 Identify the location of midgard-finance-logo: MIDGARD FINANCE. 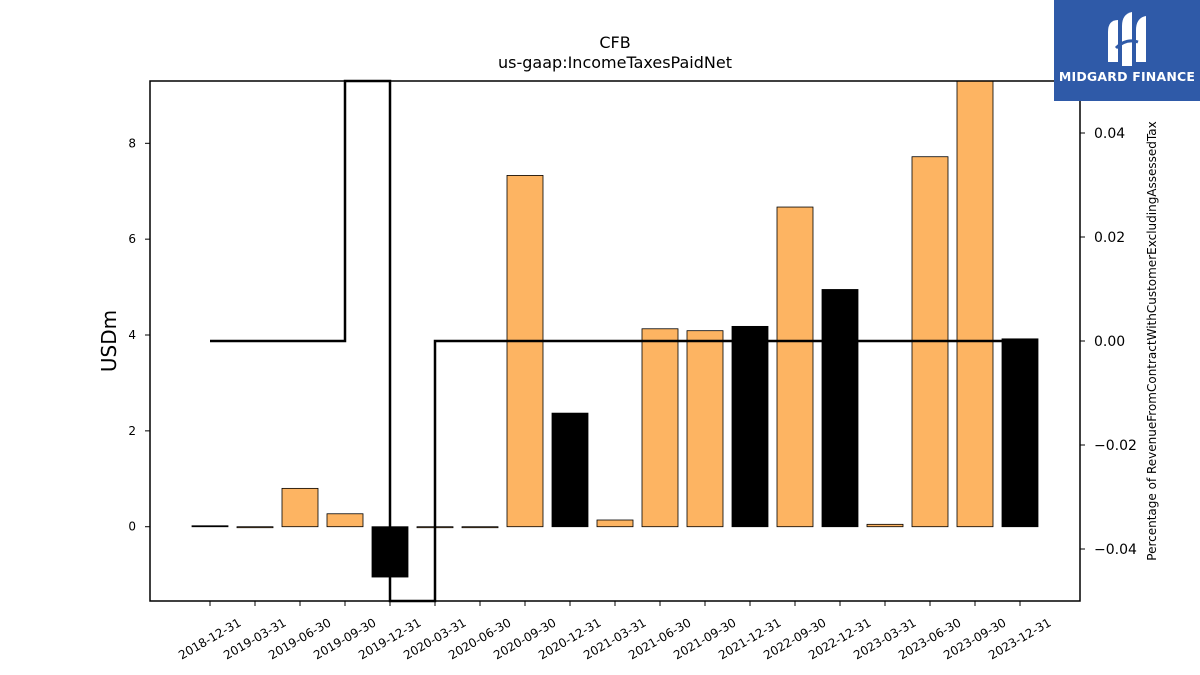
(1127, 50).